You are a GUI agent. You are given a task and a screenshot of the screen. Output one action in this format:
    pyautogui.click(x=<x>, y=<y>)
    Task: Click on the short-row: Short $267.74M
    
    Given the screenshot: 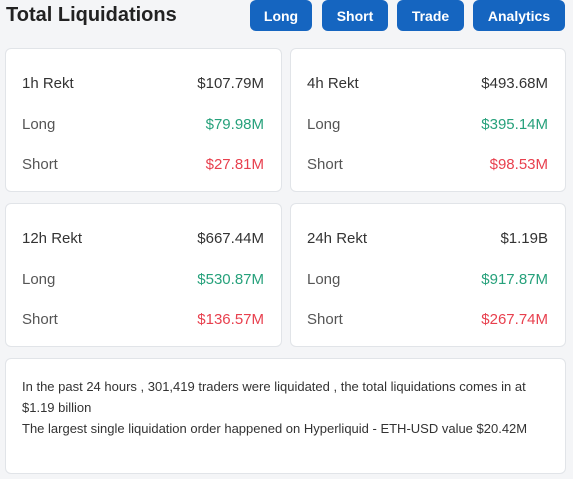 What is the action you would take?
    pyautogui.click(x=427, y=319)
    